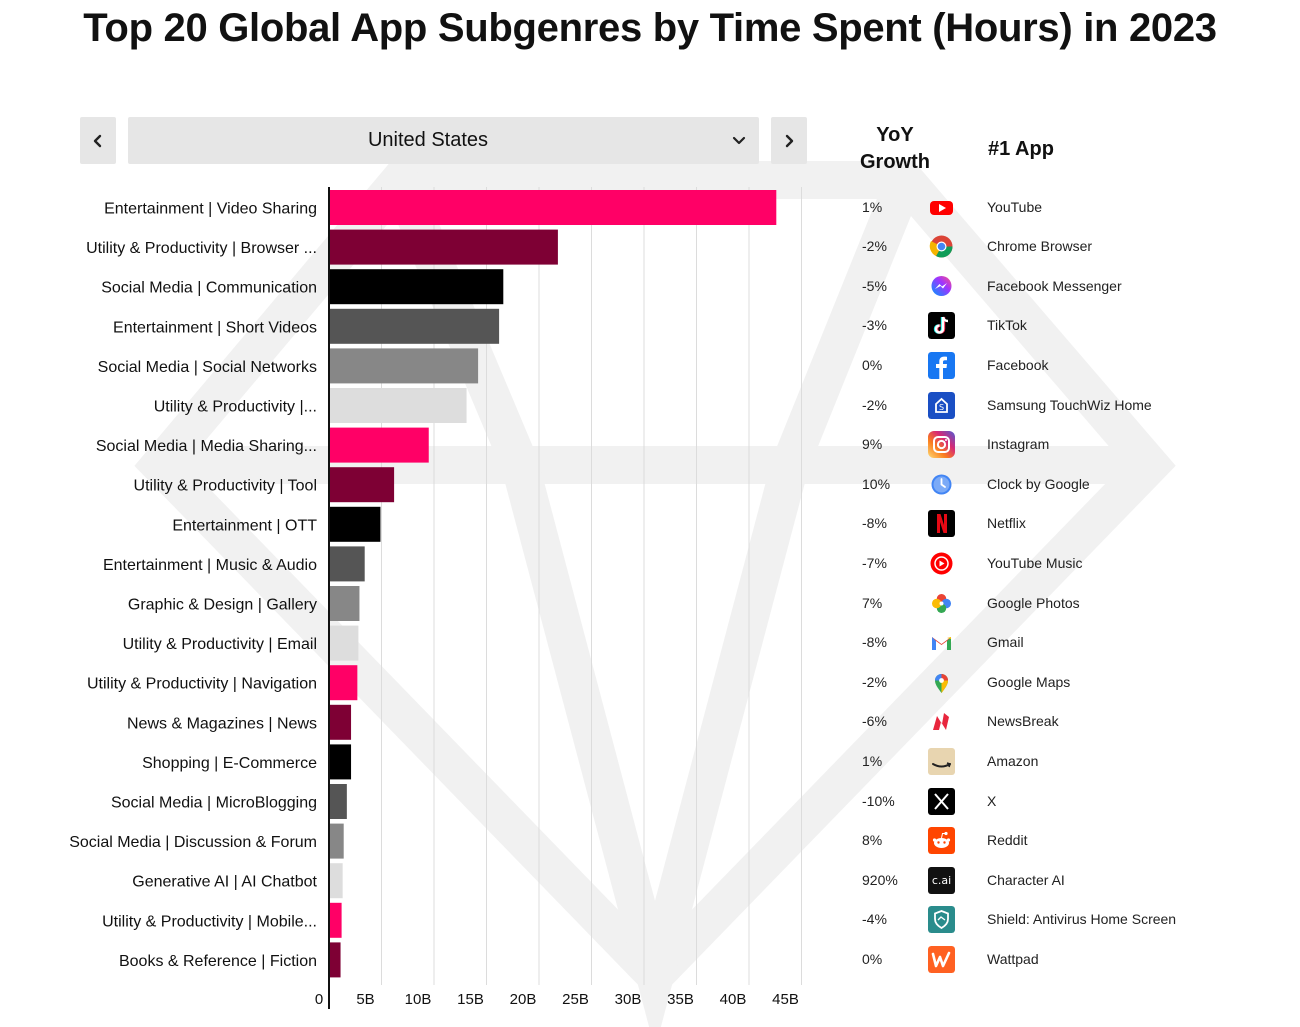  Describe the element at coordinates (1038, 483) in the screenshot. I see `top-app-name: Clock by Google` at that location.